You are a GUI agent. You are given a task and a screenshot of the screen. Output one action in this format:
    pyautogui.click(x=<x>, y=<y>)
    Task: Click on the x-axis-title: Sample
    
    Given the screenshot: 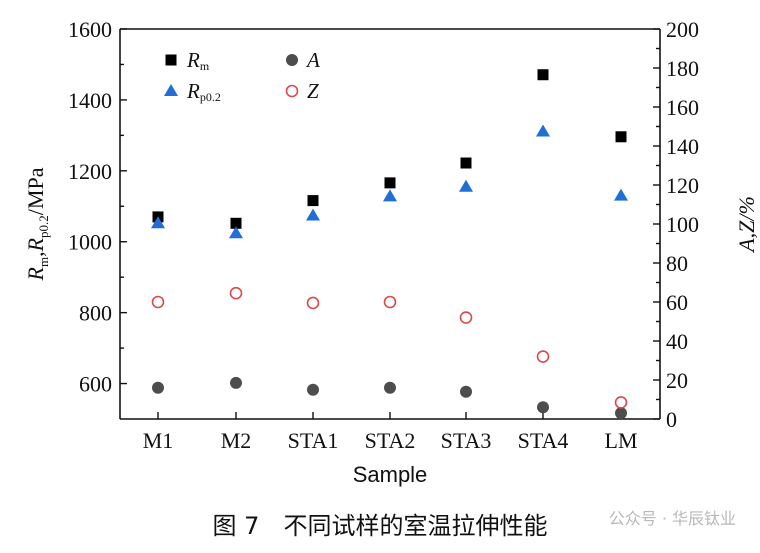 What is the action you would take?
    pyautogui.click(x=390, y=474)
    